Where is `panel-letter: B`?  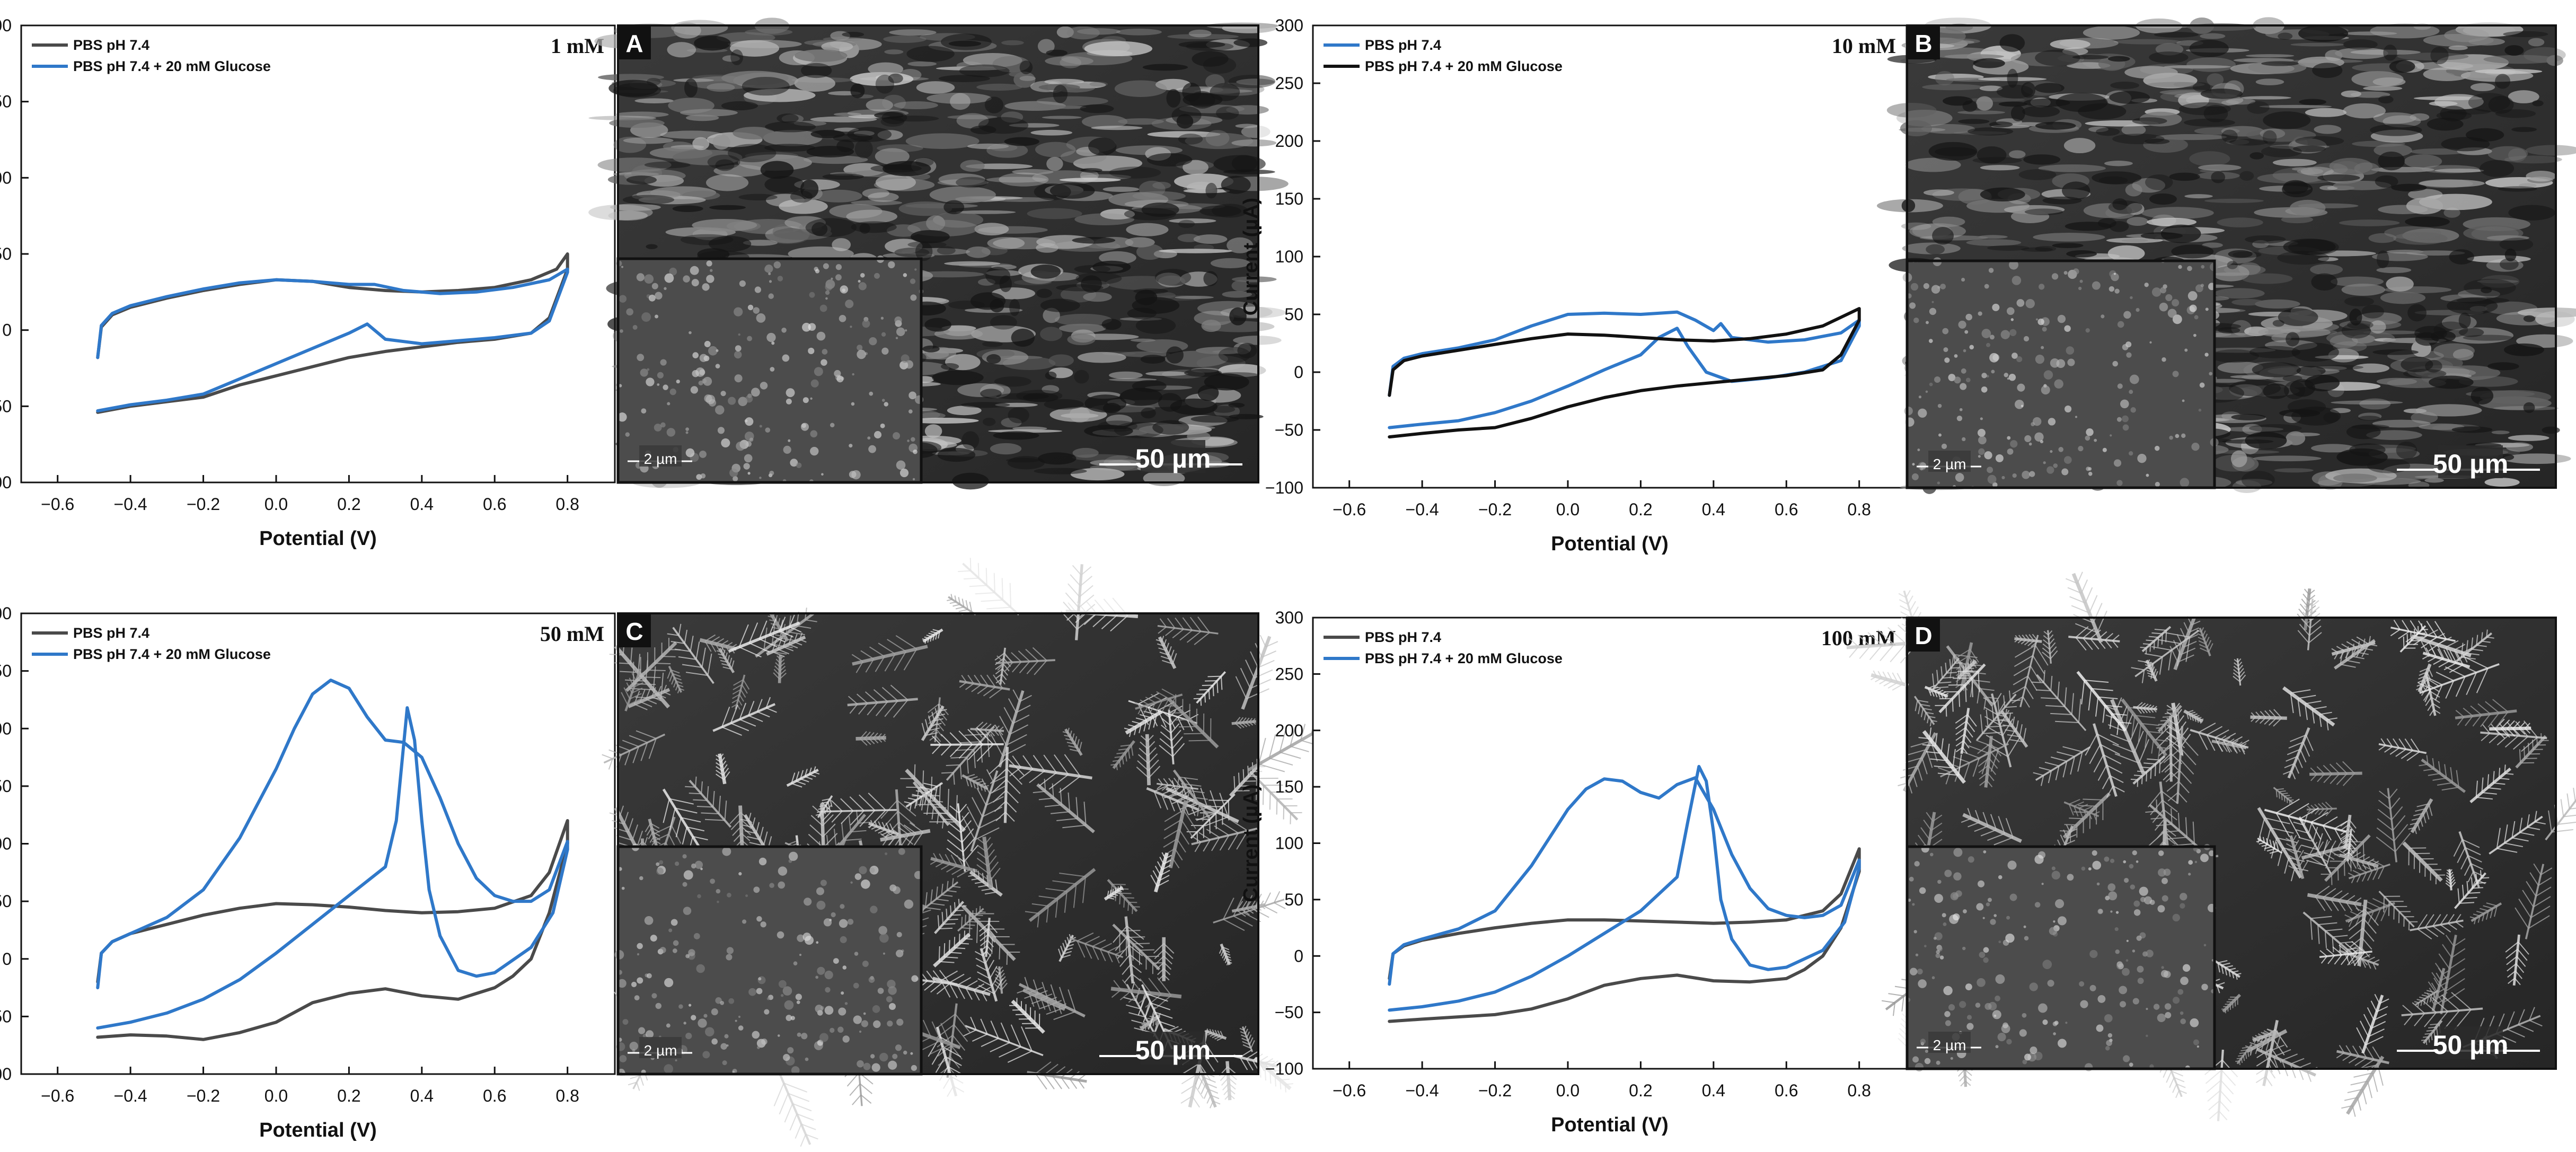 panel-letter: B is located at coordinates (1923, 44).